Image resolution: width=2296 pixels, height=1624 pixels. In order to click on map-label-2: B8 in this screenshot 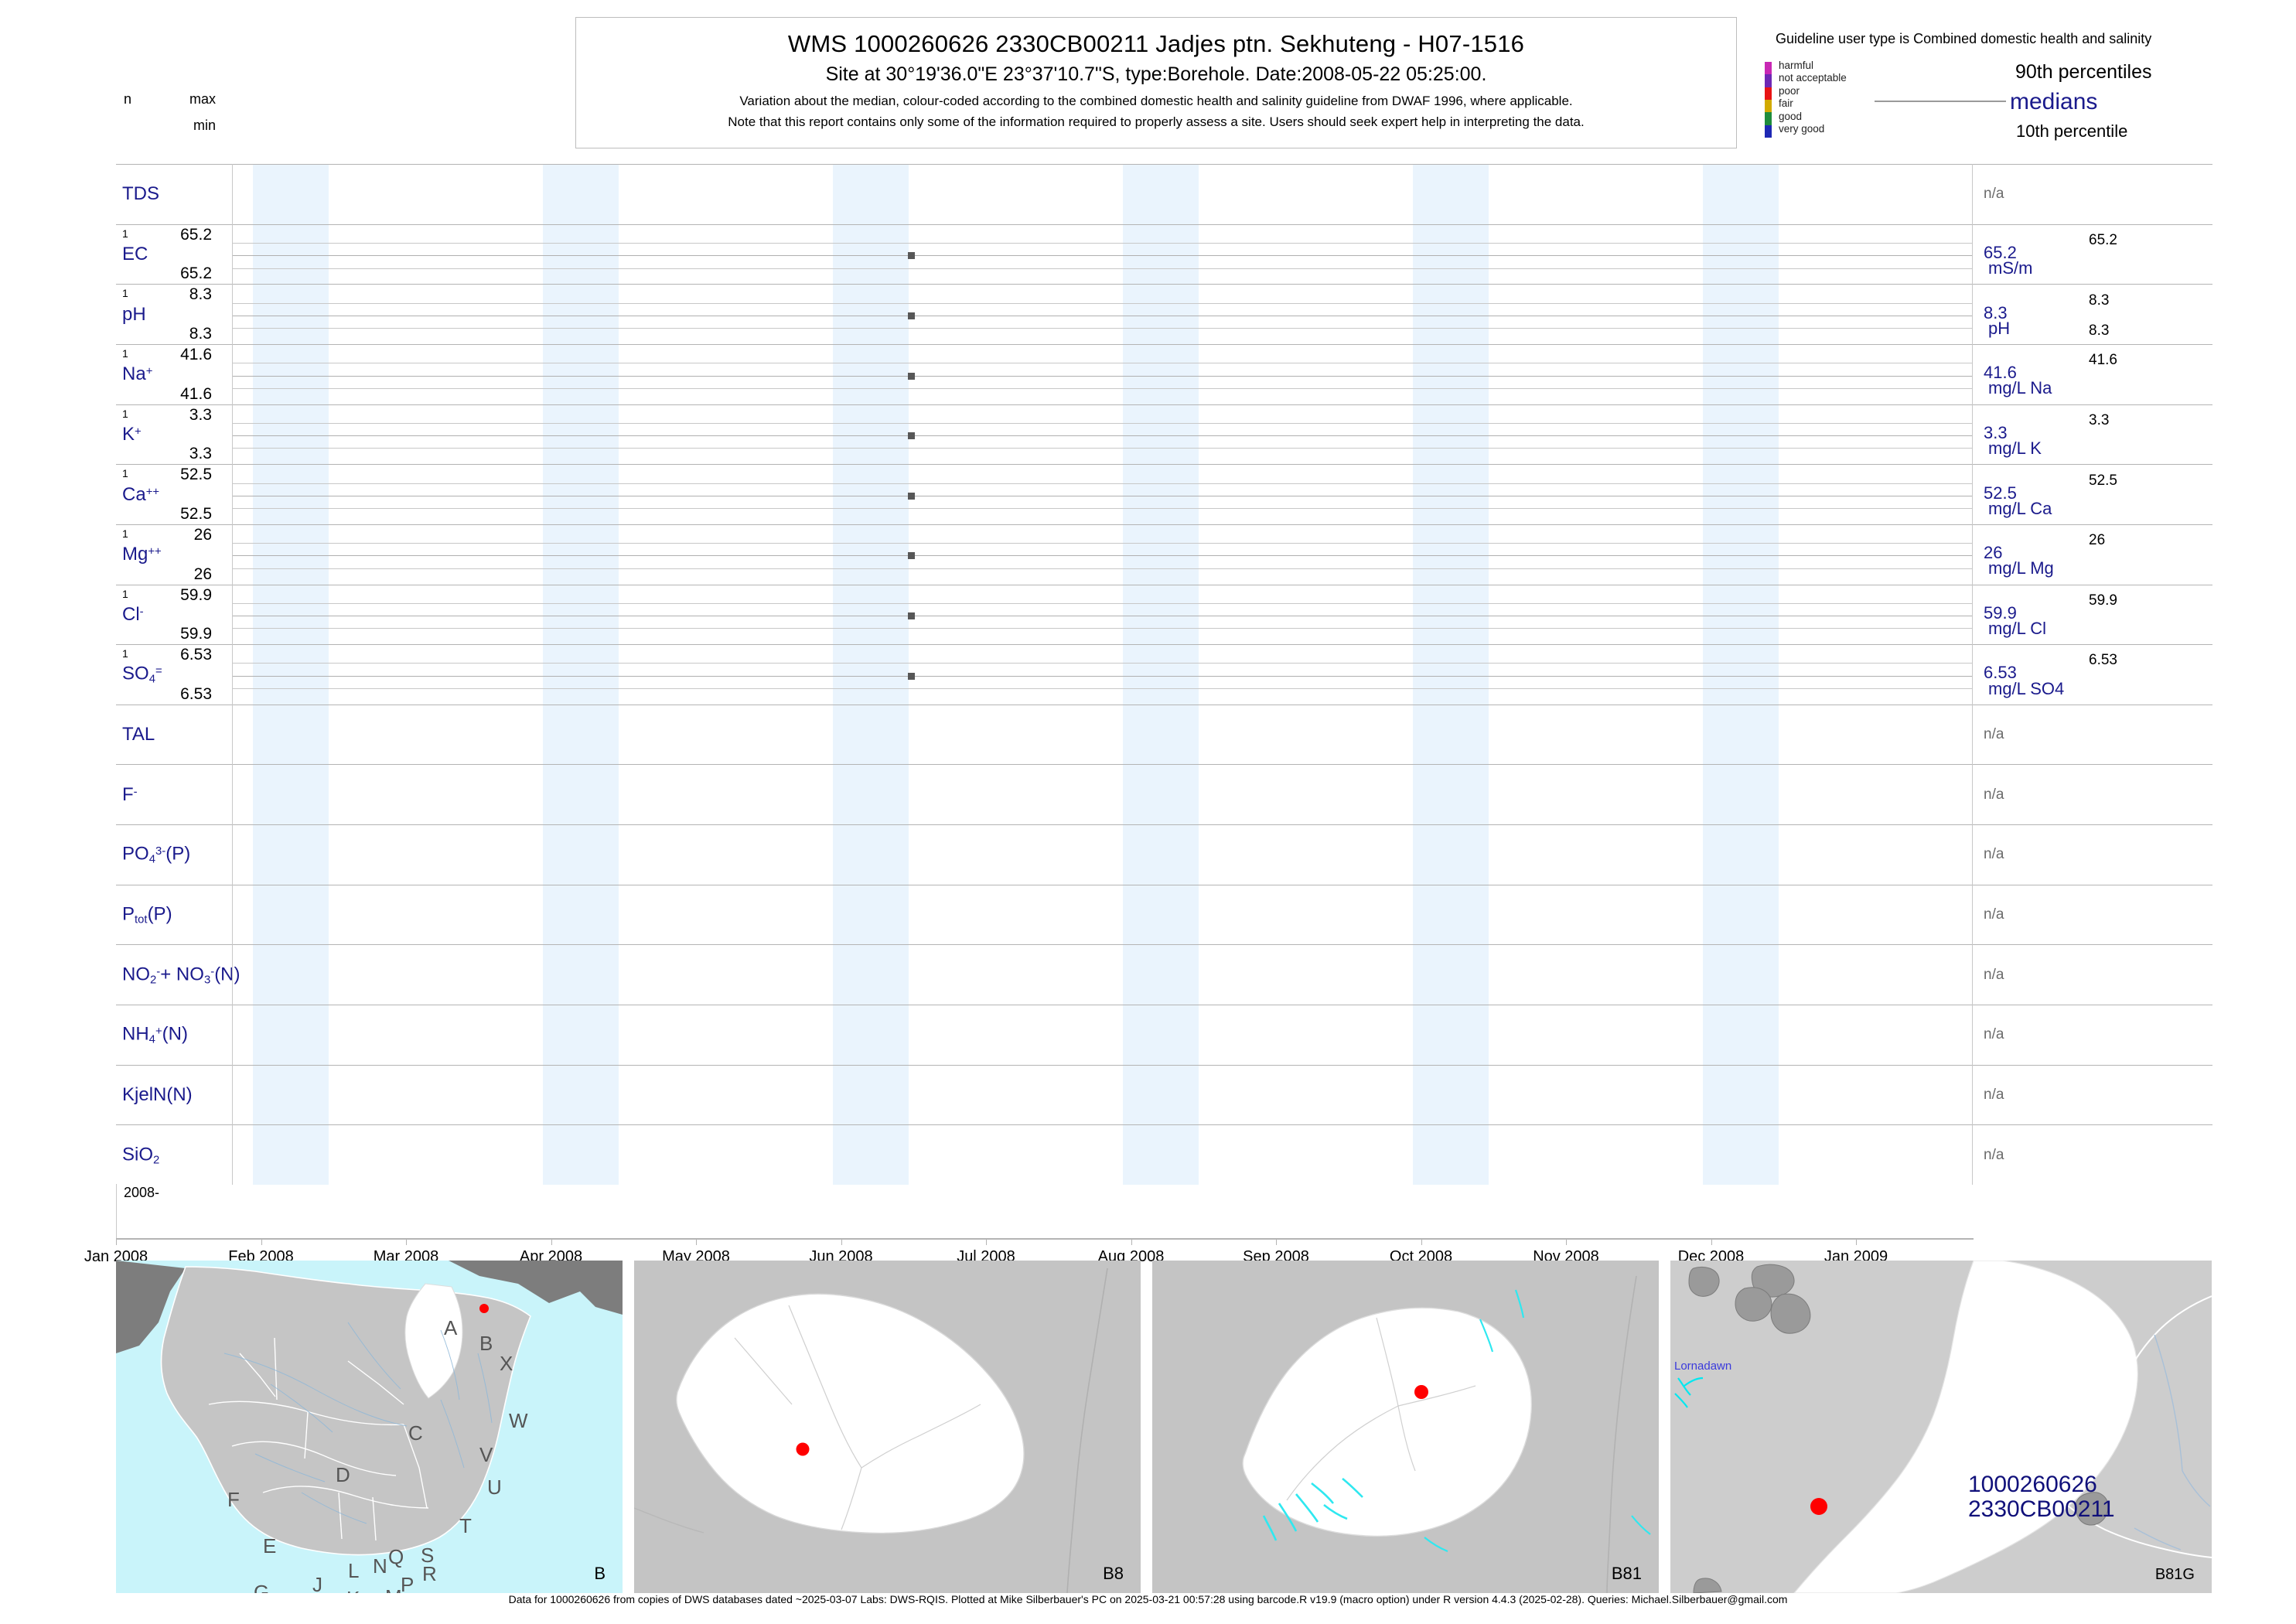, I will do `click(1113, 1573)`.